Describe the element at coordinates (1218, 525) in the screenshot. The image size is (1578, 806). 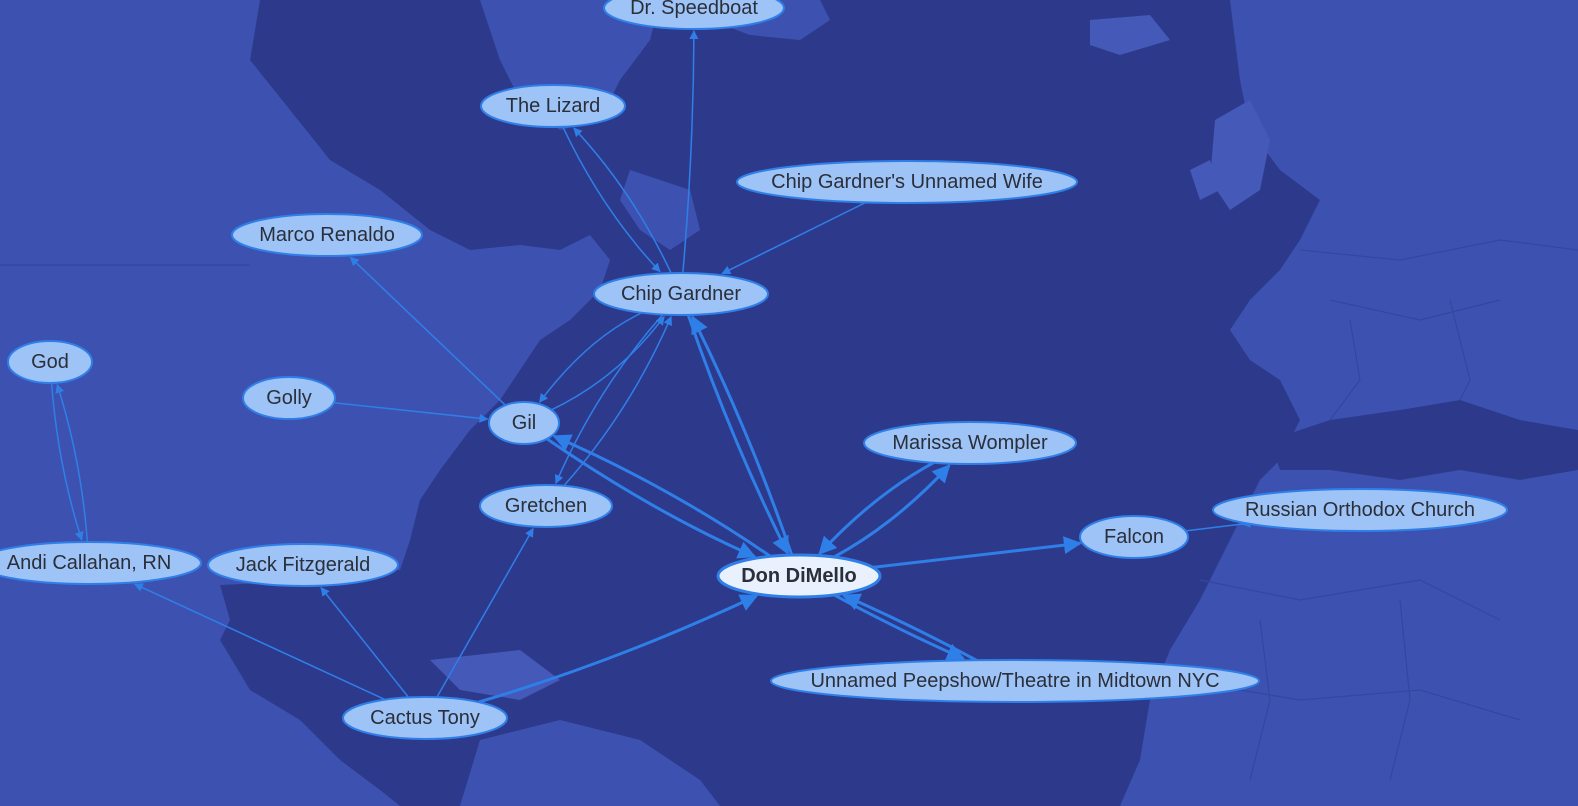
I see `edge-falcon-to-roc` at that location.